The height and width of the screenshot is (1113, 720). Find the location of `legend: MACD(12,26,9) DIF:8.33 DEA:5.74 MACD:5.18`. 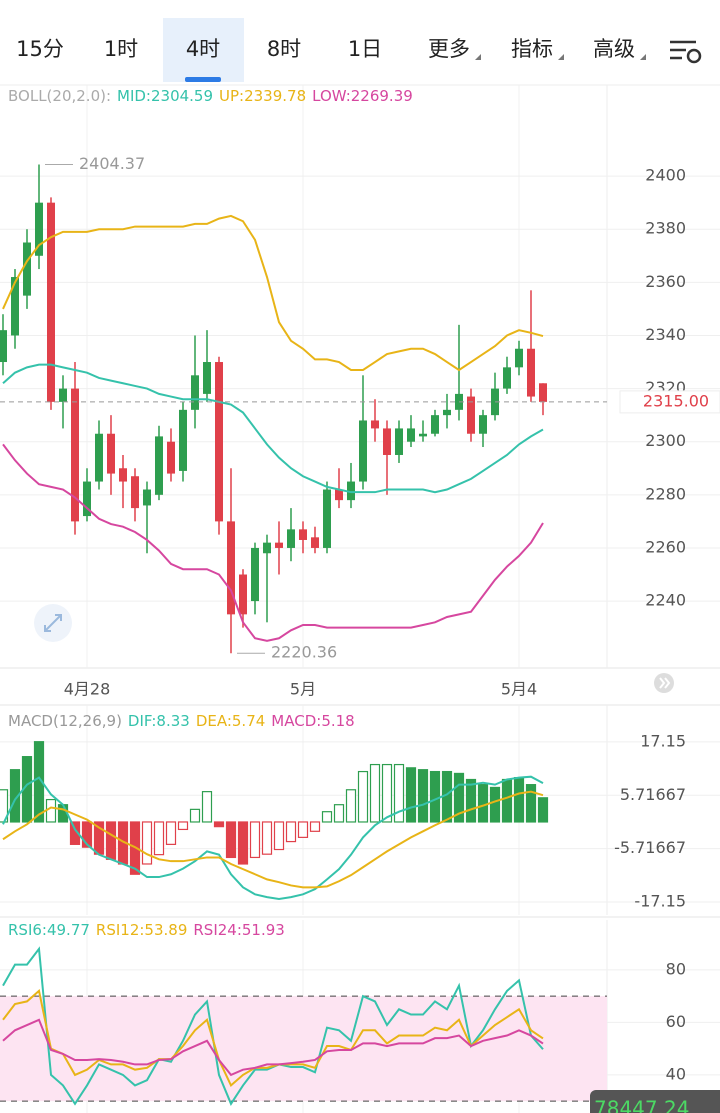

legend: MACD(12,26,9) DIF:8.33 DEA:5.74 MACD:5.18 is located at coordinates (181, 721).